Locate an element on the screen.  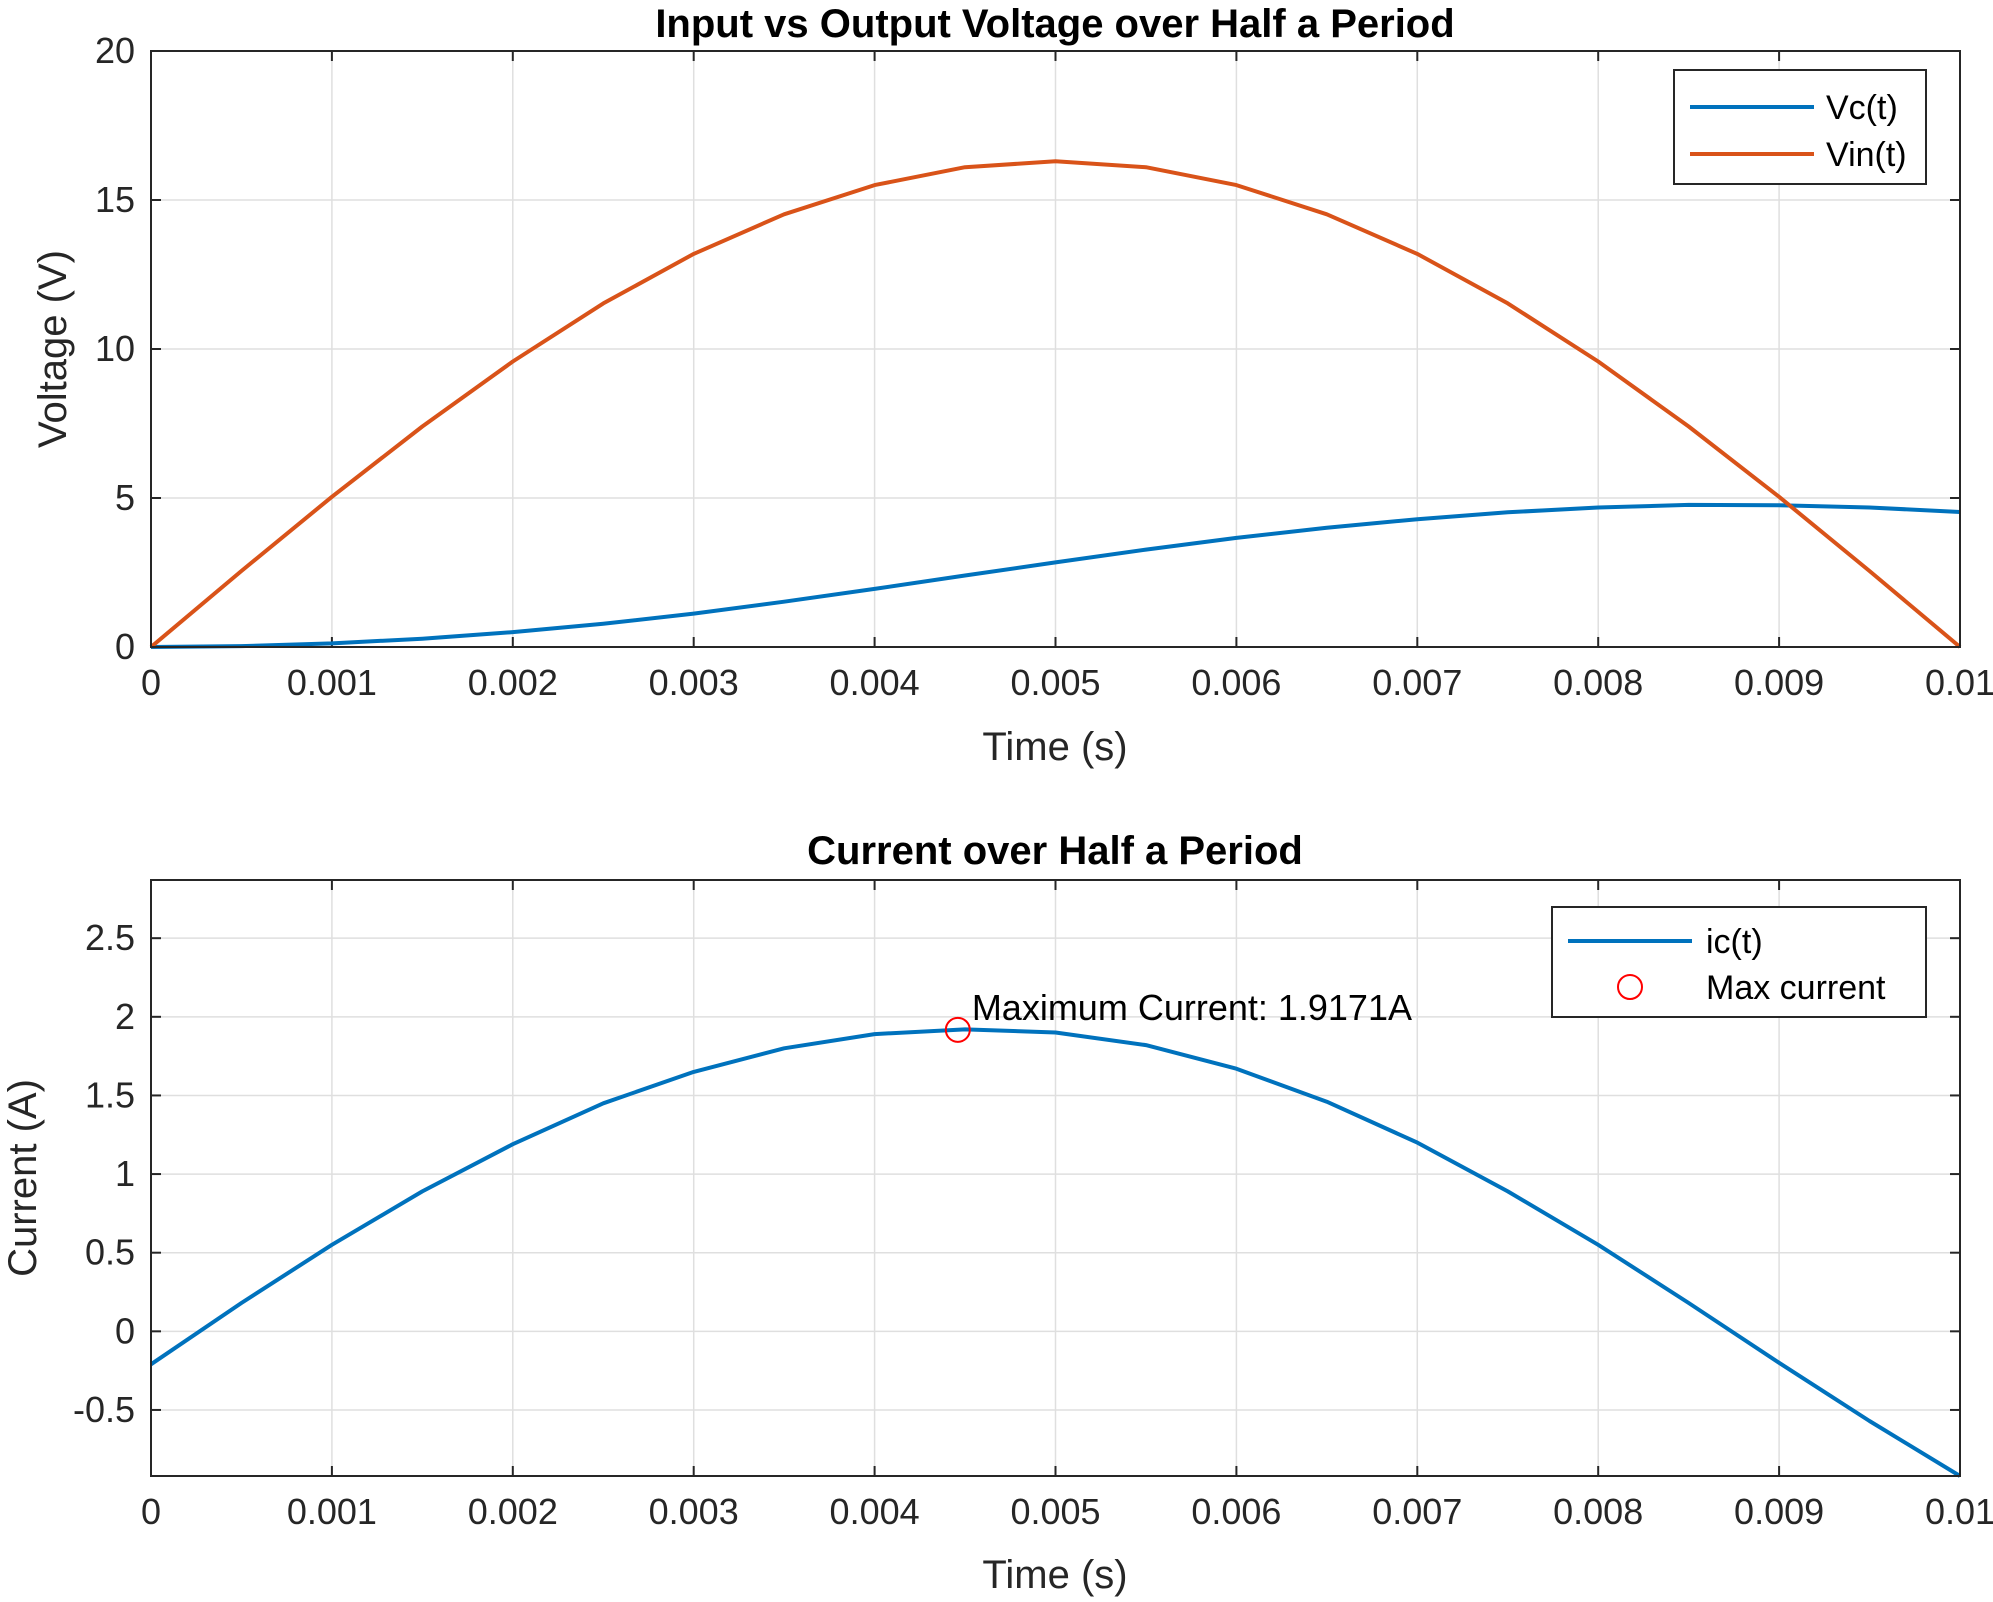
current-legend-box is located at coordinates (1739, 962).